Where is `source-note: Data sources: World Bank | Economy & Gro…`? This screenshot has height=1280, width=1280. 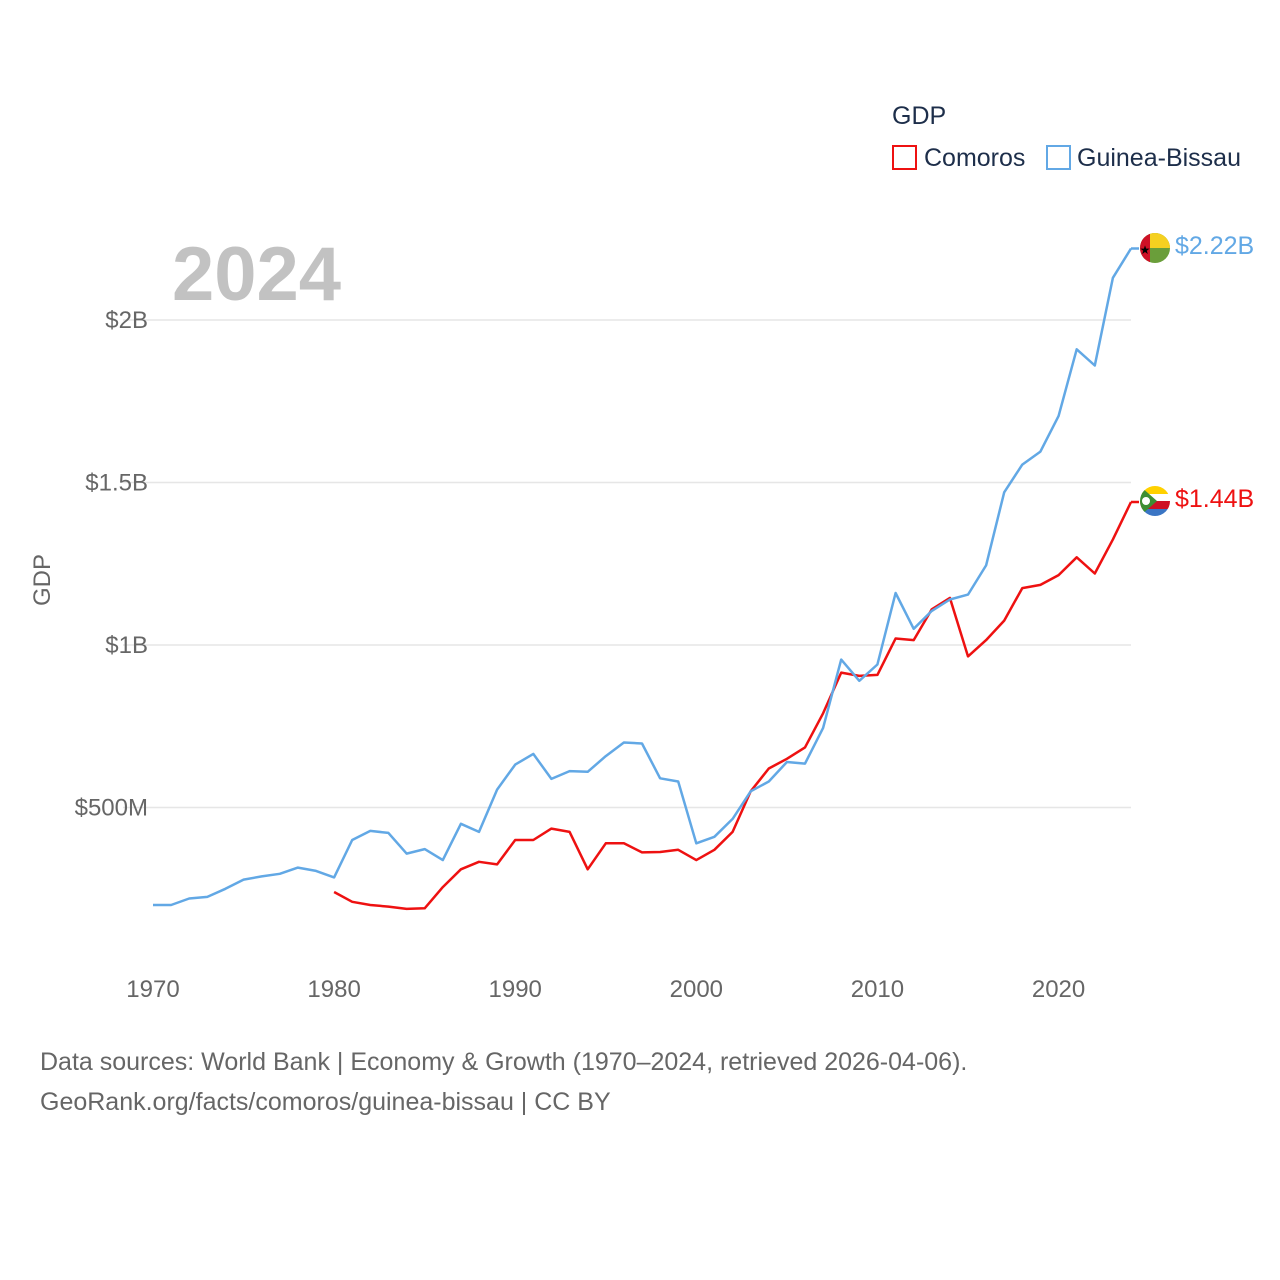 source-note: Data sources: World Bank | Economy & Gro… is located at coordinates (503, 1082).